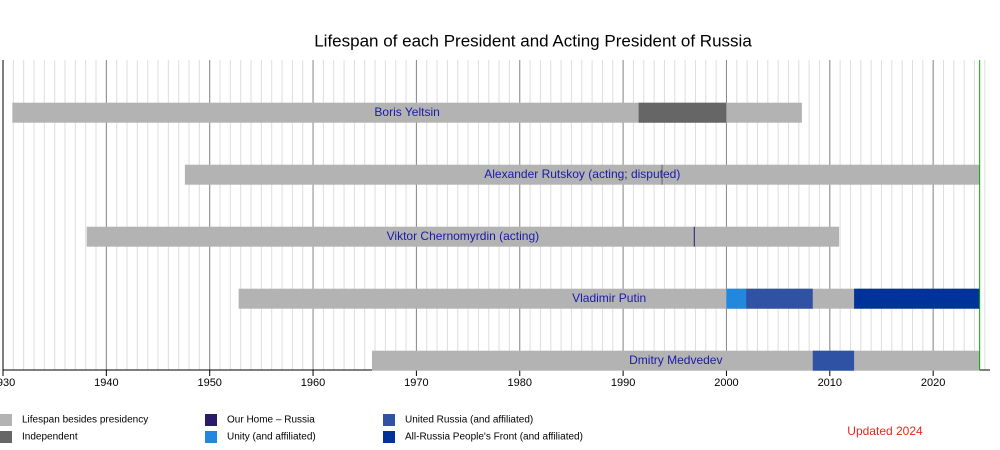 Image resolution: width=1000 pixels, height=450 pixels. Describe the element at coordinates (416, 383) in the screenshot. I see `x-tick-label: 1970` at that location.